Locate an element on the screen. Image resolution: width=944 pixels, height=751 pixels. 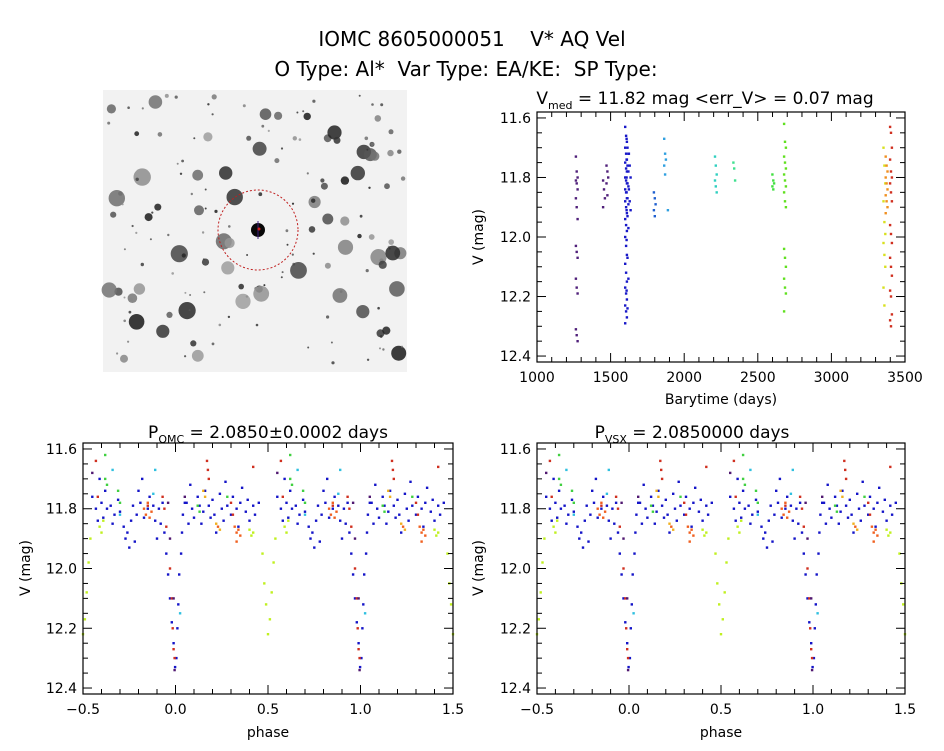
x-tick-label: 1.0 is located at coordinates (360, 710).